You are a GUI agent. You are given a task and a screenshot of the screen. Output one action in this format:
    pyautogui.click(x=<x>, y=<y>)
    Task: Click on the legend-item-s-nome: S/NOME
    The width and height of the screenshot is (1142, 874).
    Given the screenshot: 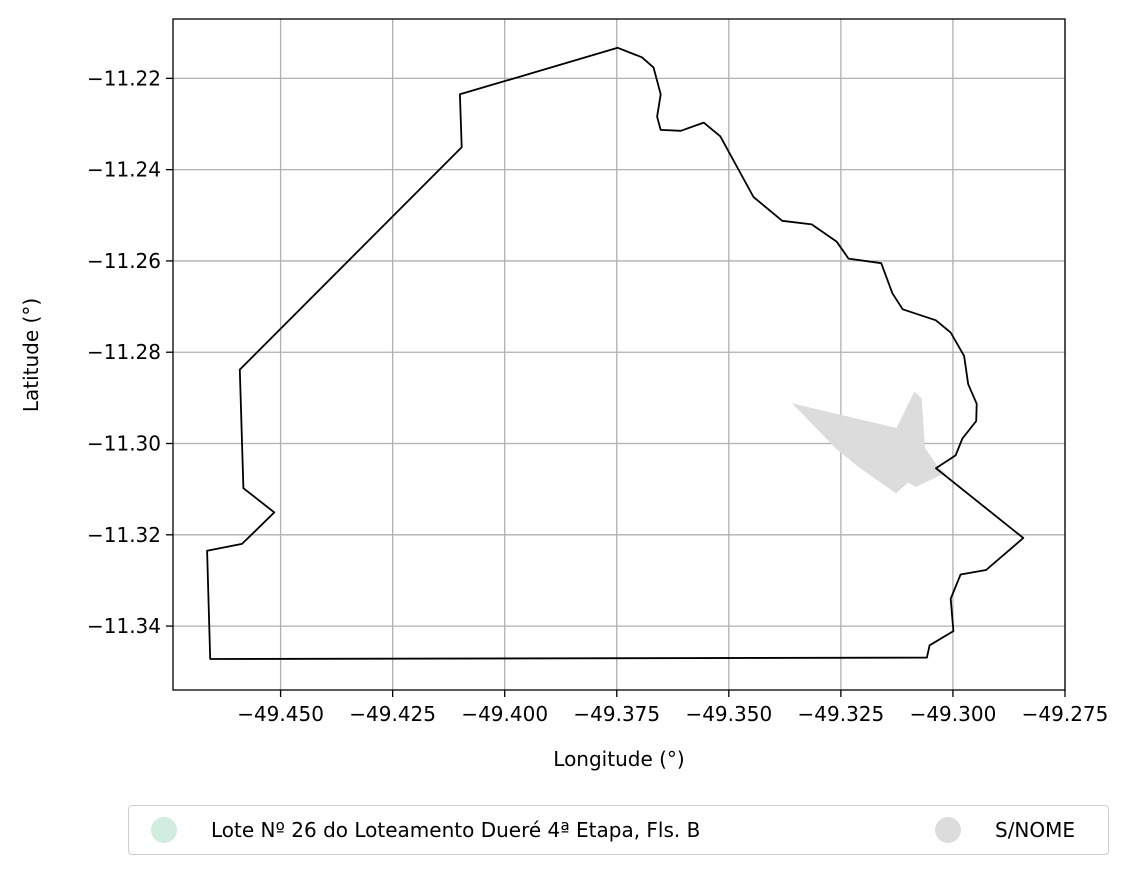 What is the action you would take?
    pyautogui.click(x=1005, y=830)
    